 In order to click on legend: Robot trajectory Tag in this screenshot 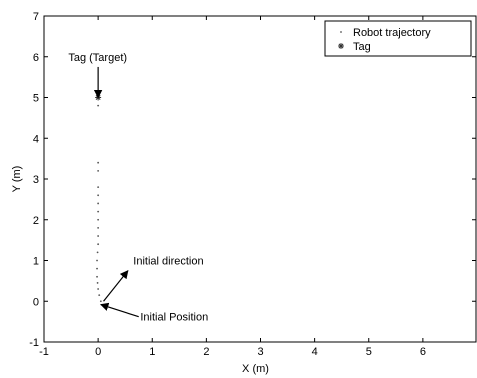, I will do `click(398, 38)`.